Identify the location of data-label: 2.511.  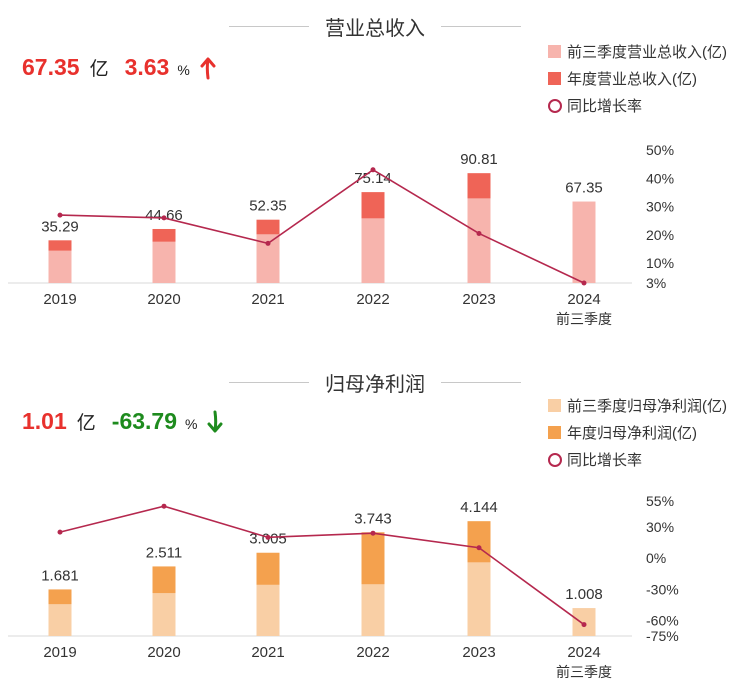
(164, 552).